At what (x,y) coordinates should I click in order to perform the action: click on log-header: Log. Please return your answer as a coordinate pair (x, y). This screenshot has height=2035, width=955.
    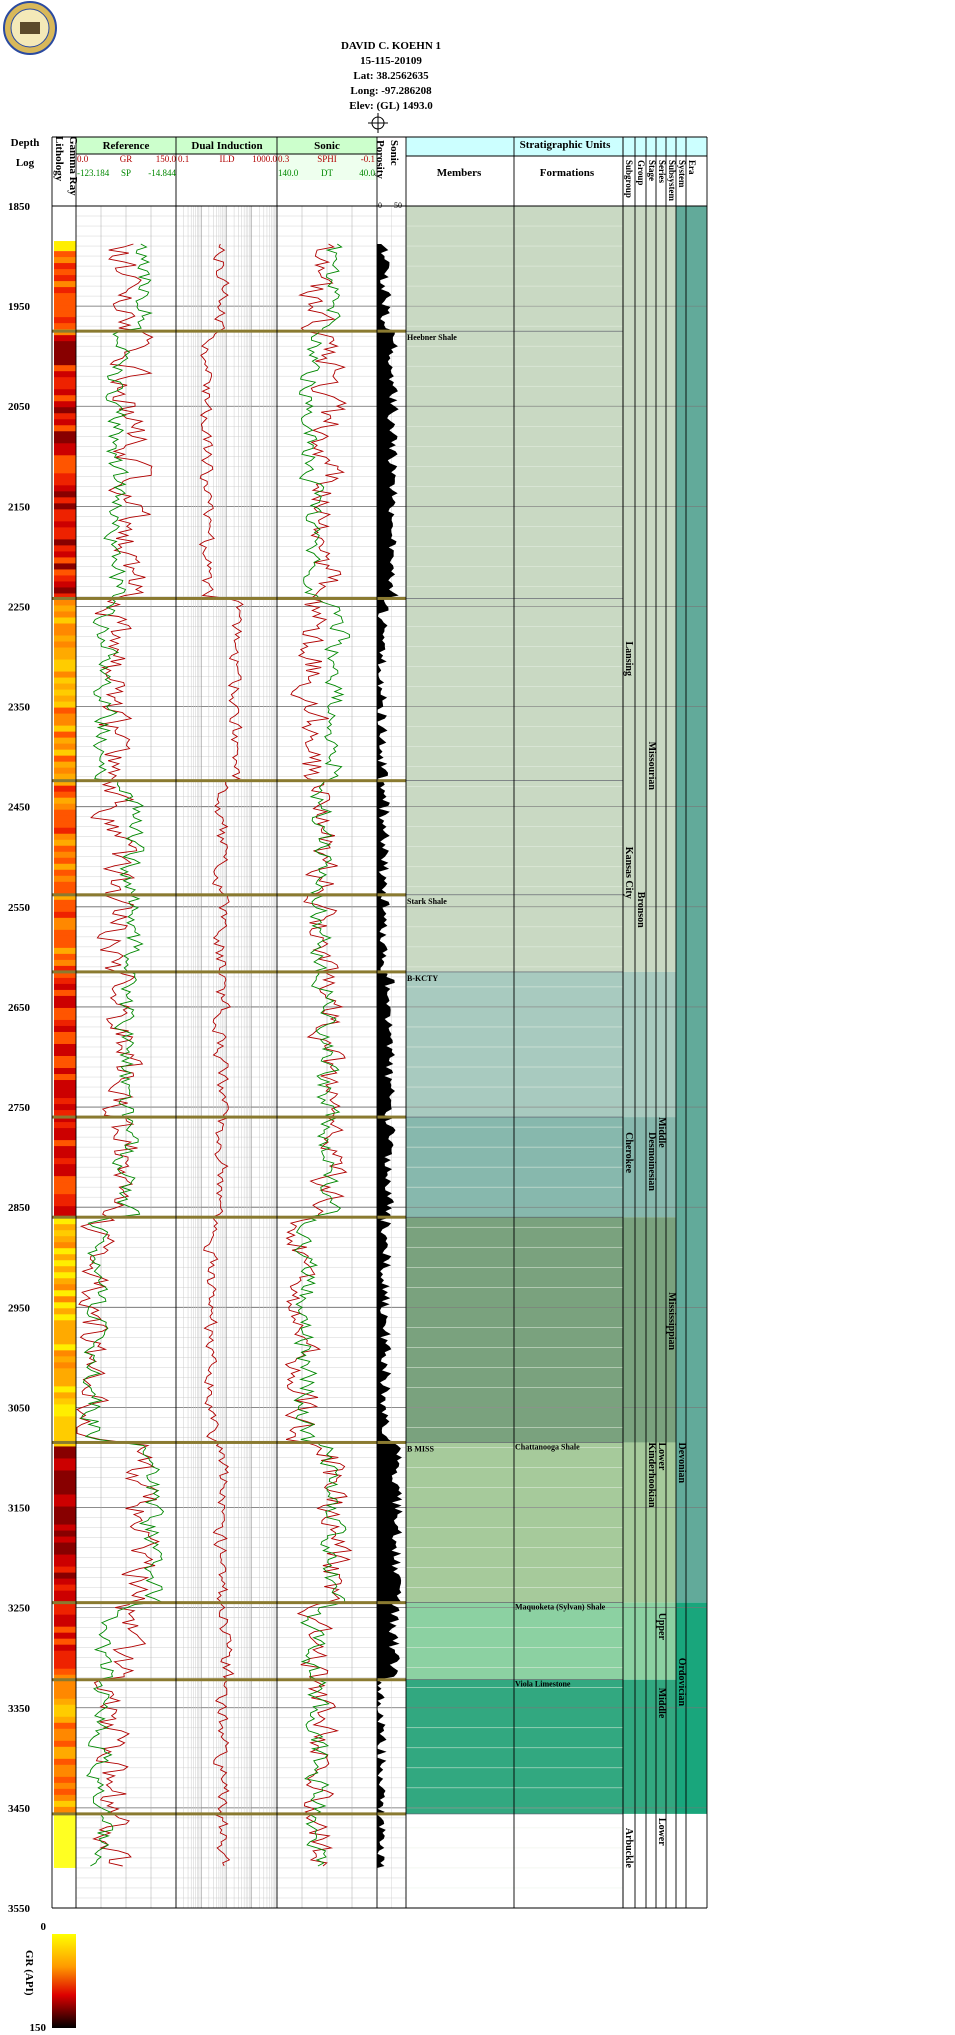
    Looking at the image, I should click on (25, 163).